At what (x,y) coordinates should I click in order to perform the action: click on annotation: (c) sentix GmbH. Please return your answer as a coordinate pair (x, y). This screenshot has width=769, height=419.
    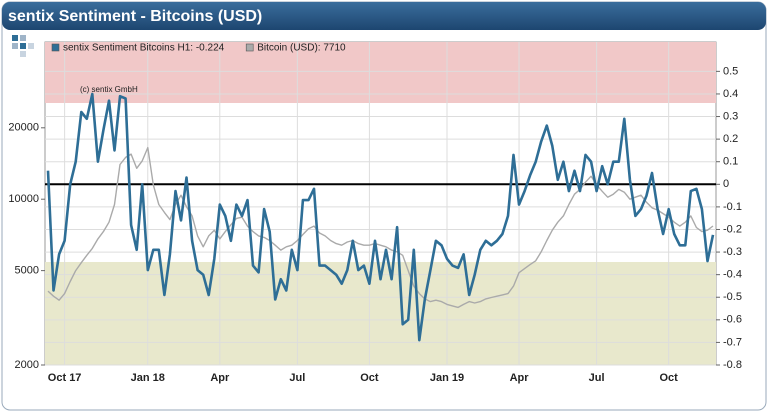
    Looking at the image, I should click on (109, 89).